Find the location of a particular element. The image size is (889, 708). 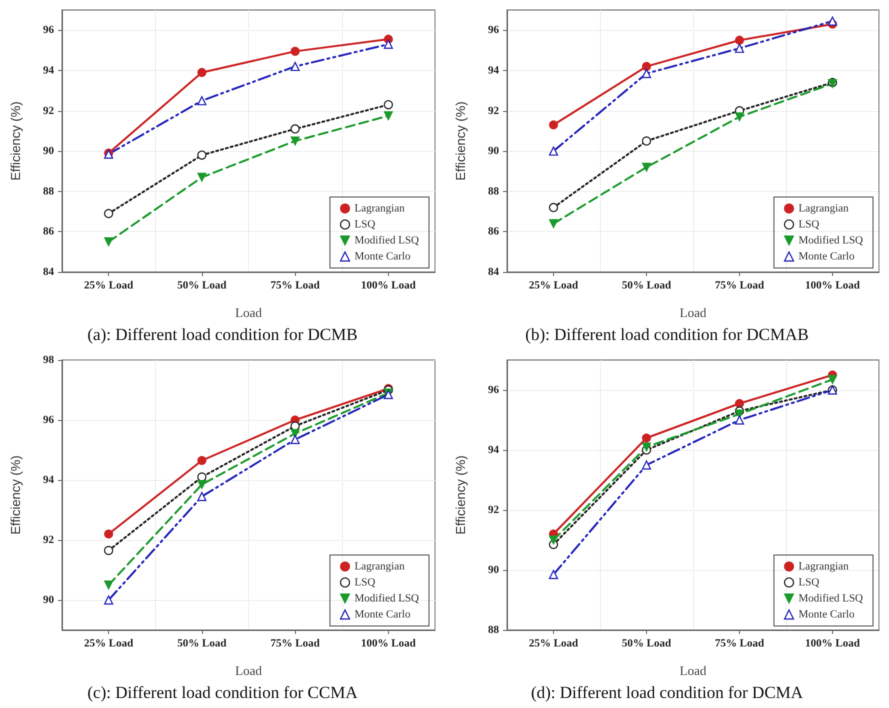

text: (a): Different load condition for DCMB is located at coordinates (222, 334).